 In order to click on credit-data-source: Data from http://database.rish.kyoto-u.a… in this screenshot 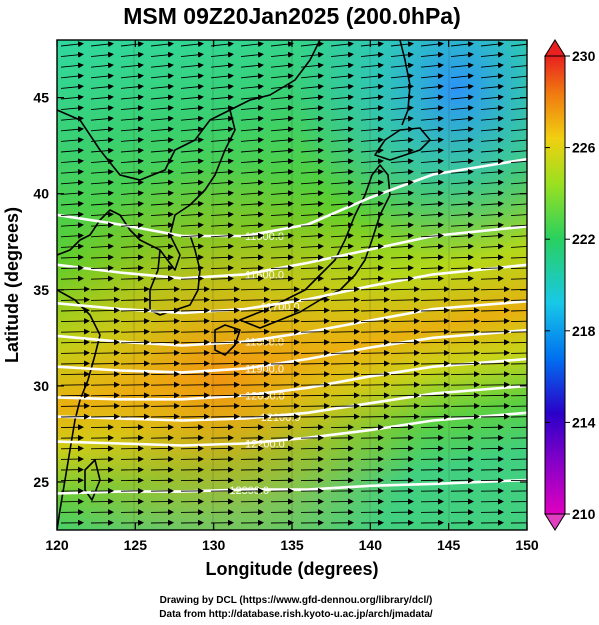, I will do `click(296, 614)`.